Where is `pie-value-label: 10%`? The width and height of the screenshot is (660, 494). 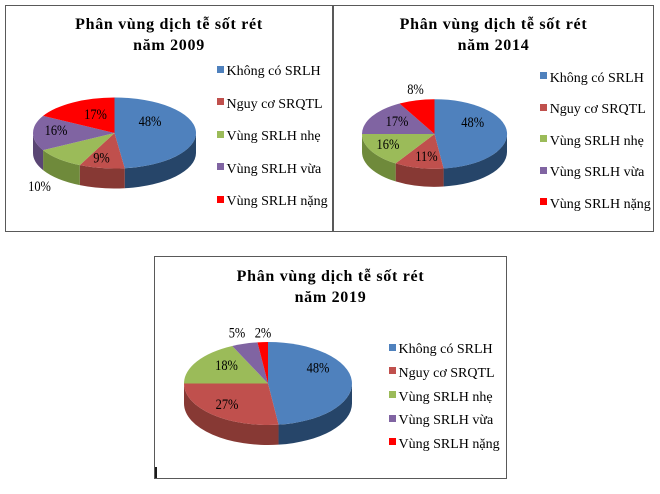 pie-value-label: 10% is located at coordinates (39, 186).